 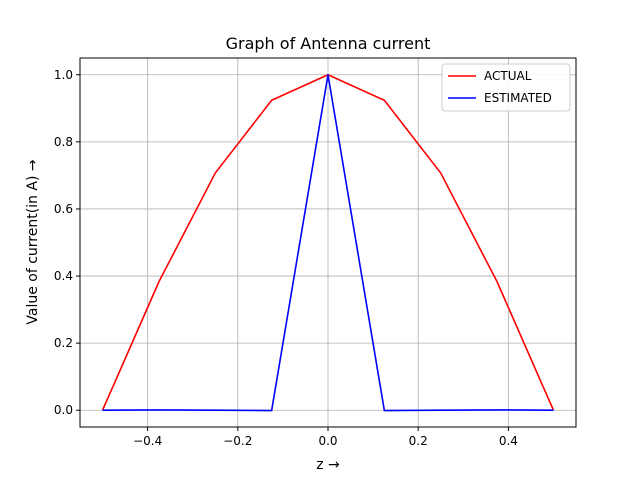 What do you see at coordinates (508, 76) in the screenshot?
I see `legend-label: ACTUAL` at bounding box center [508, 76].